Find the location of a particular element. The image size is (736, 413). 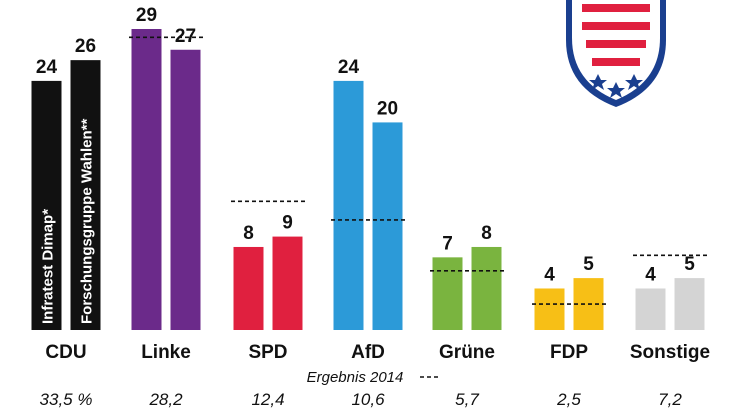

value-label-afd-fgw: 20 is located at coordinates (387, 108).